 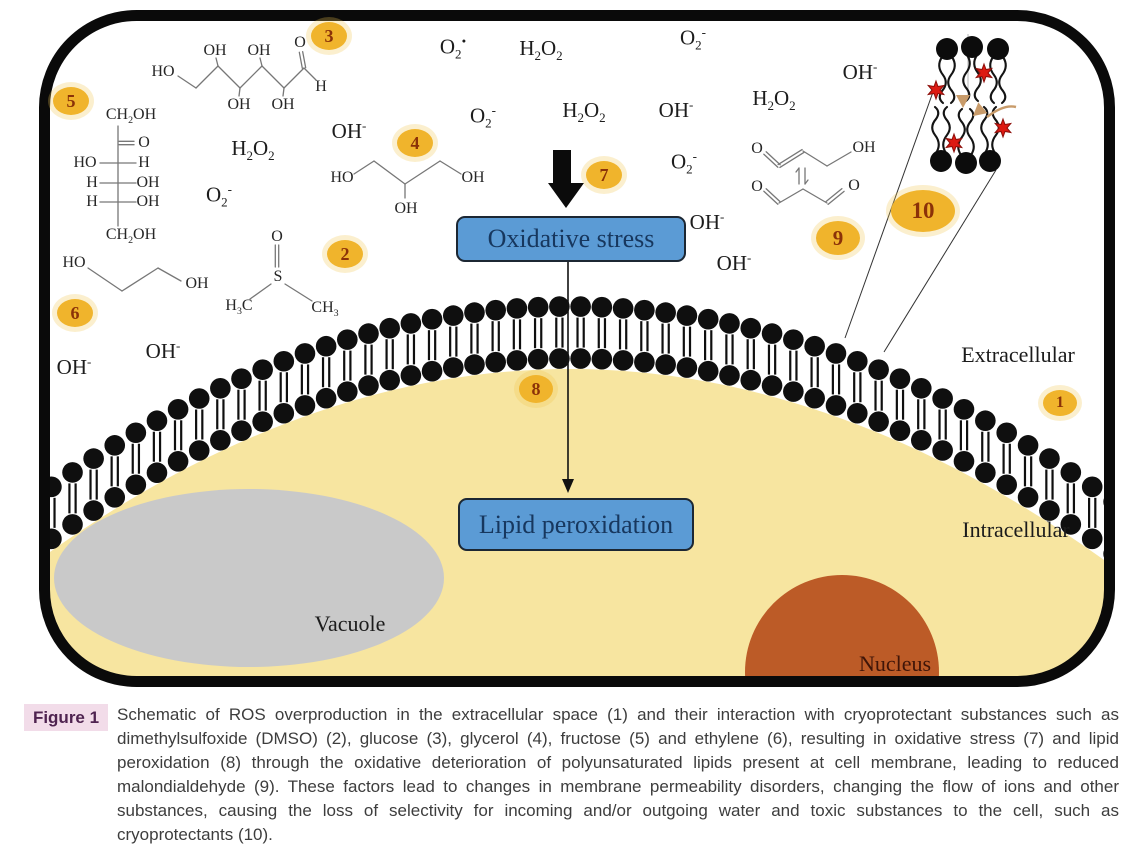 I want to click on flow-curve, so click(x=1001, y=111).